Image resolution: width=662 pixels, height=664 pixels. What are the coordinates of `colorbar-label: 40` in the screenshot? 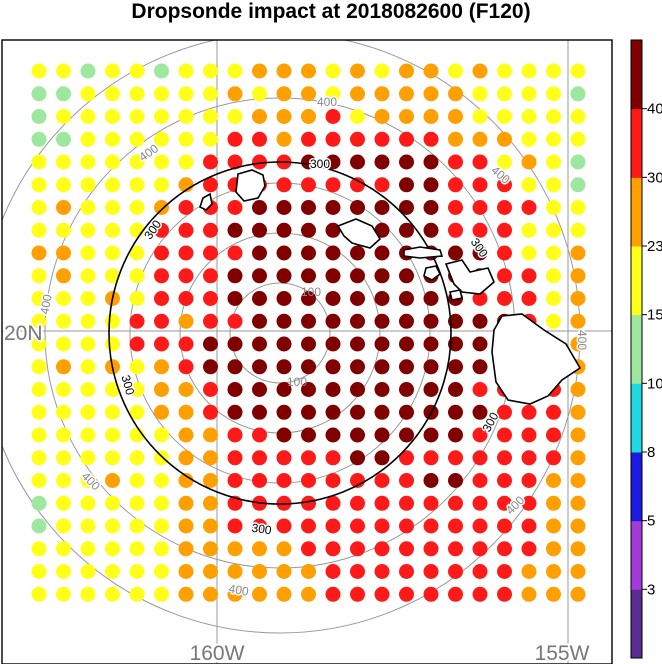 It's located at (654, 109).